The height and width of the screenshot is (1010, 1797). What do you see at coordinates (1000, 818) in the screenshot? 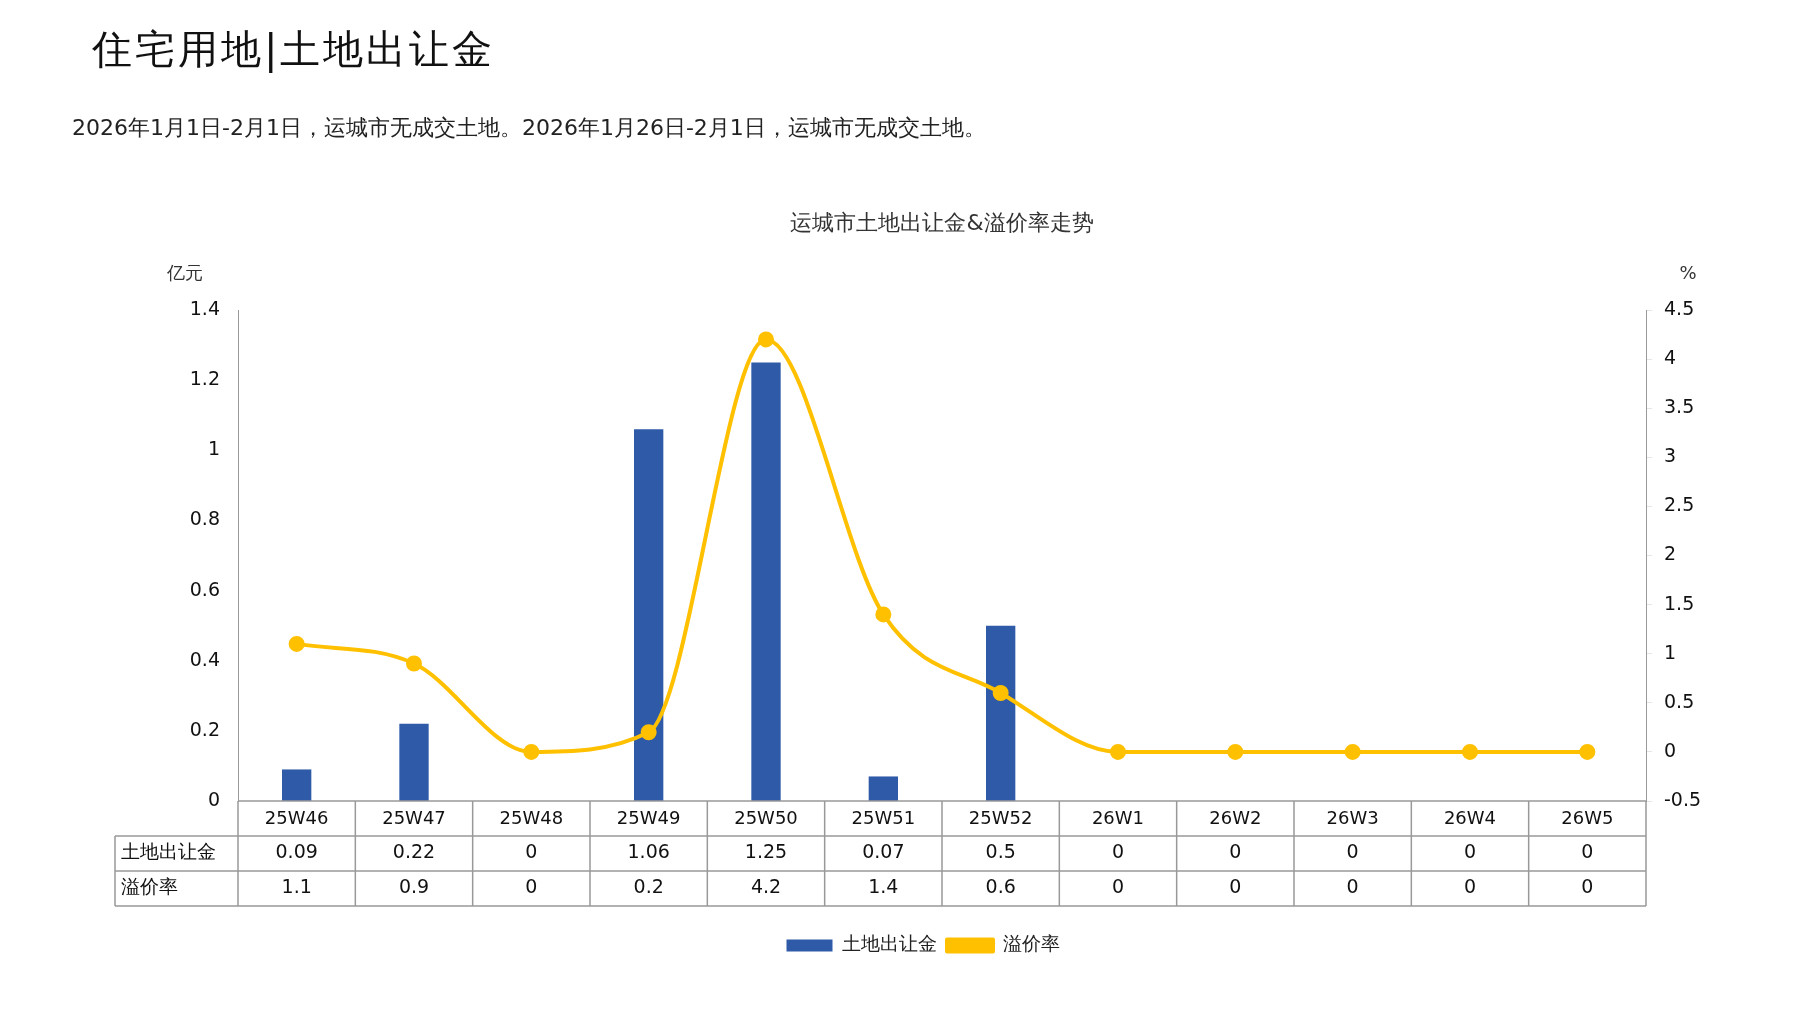
I see `x-tick-label: 25W52` at bounding box center [1000, 818].